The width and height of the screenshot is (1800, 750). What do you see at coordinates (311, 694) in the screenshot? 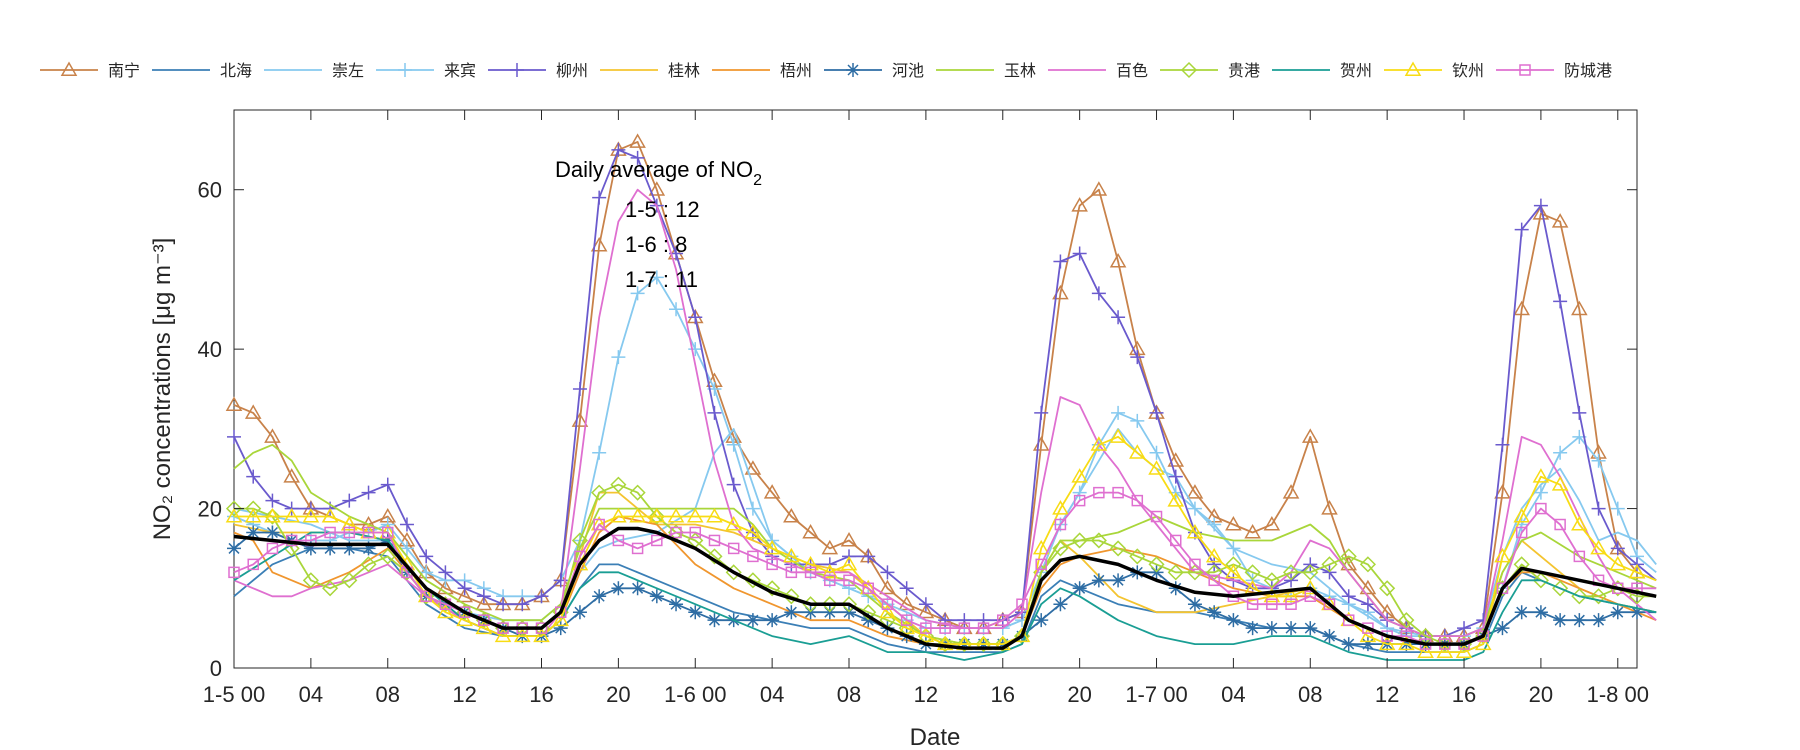
I see `x-tick-label: 04` at bounding box center [311, 694].